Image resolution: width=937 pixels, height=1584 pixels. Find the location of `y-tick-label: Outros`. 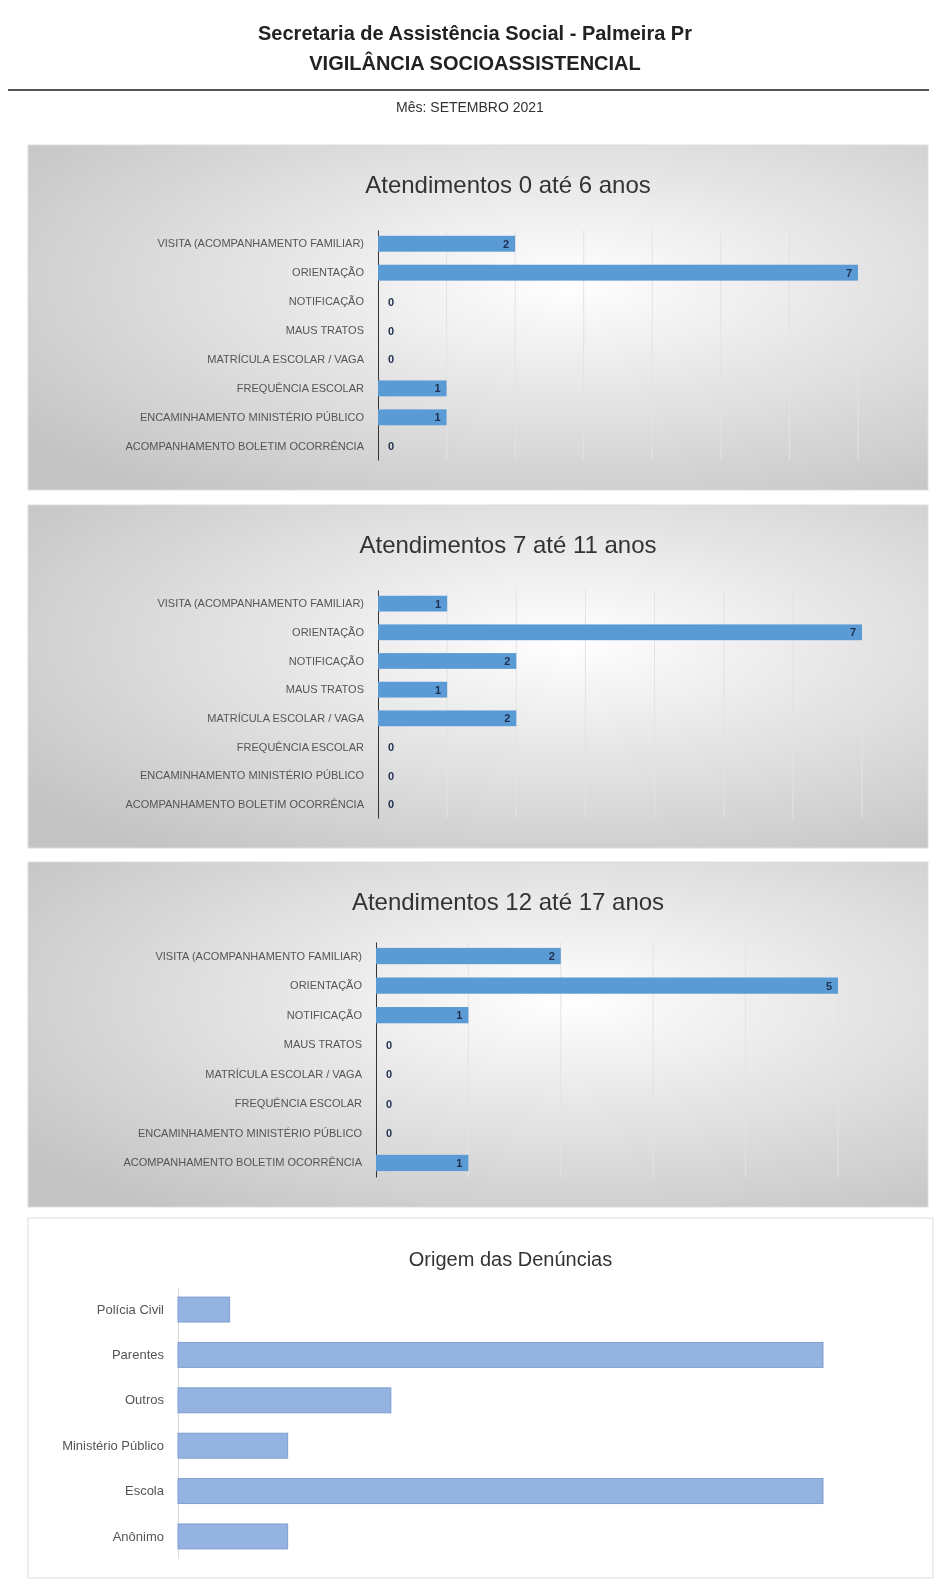

y-tick-label: Outros is located at coordinates (144, 1400).